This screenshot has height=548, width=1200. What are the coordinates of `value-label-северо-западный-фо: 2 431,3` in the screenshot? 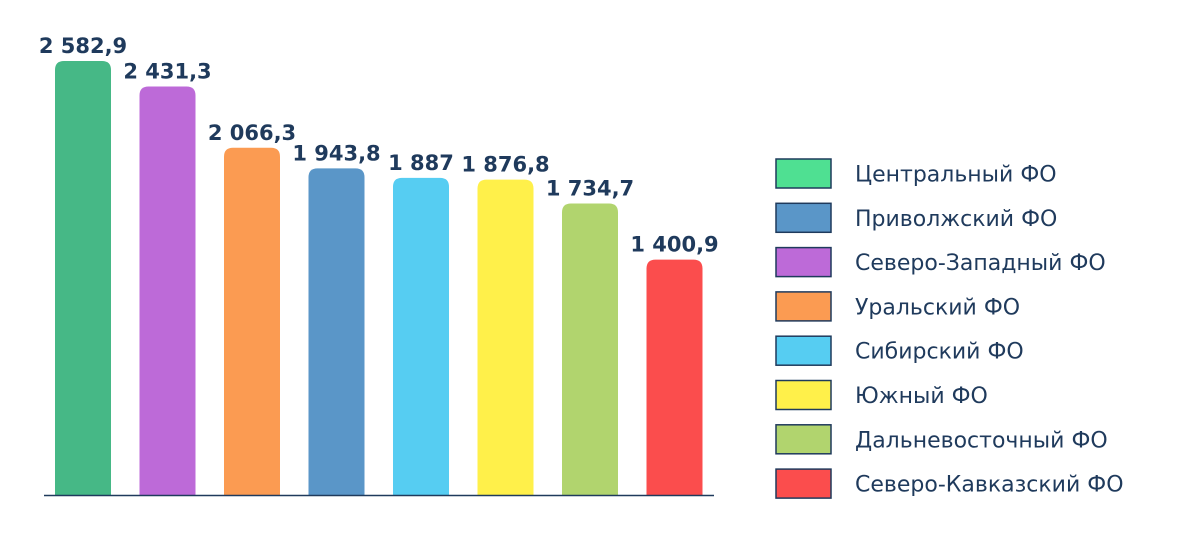 It's located at (167, 71).